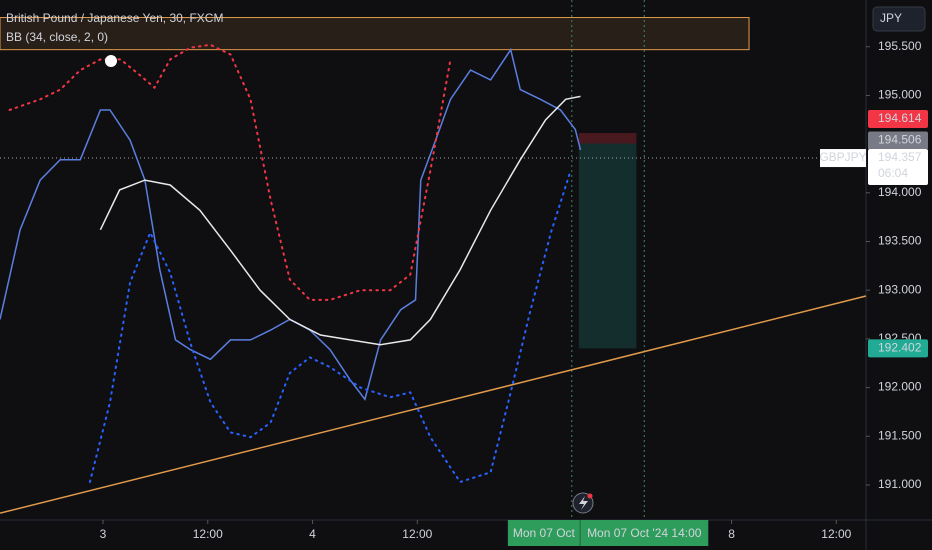 The width and height of the screenshot is (932, 550). I want to click on target-zone, so click(607, 246).